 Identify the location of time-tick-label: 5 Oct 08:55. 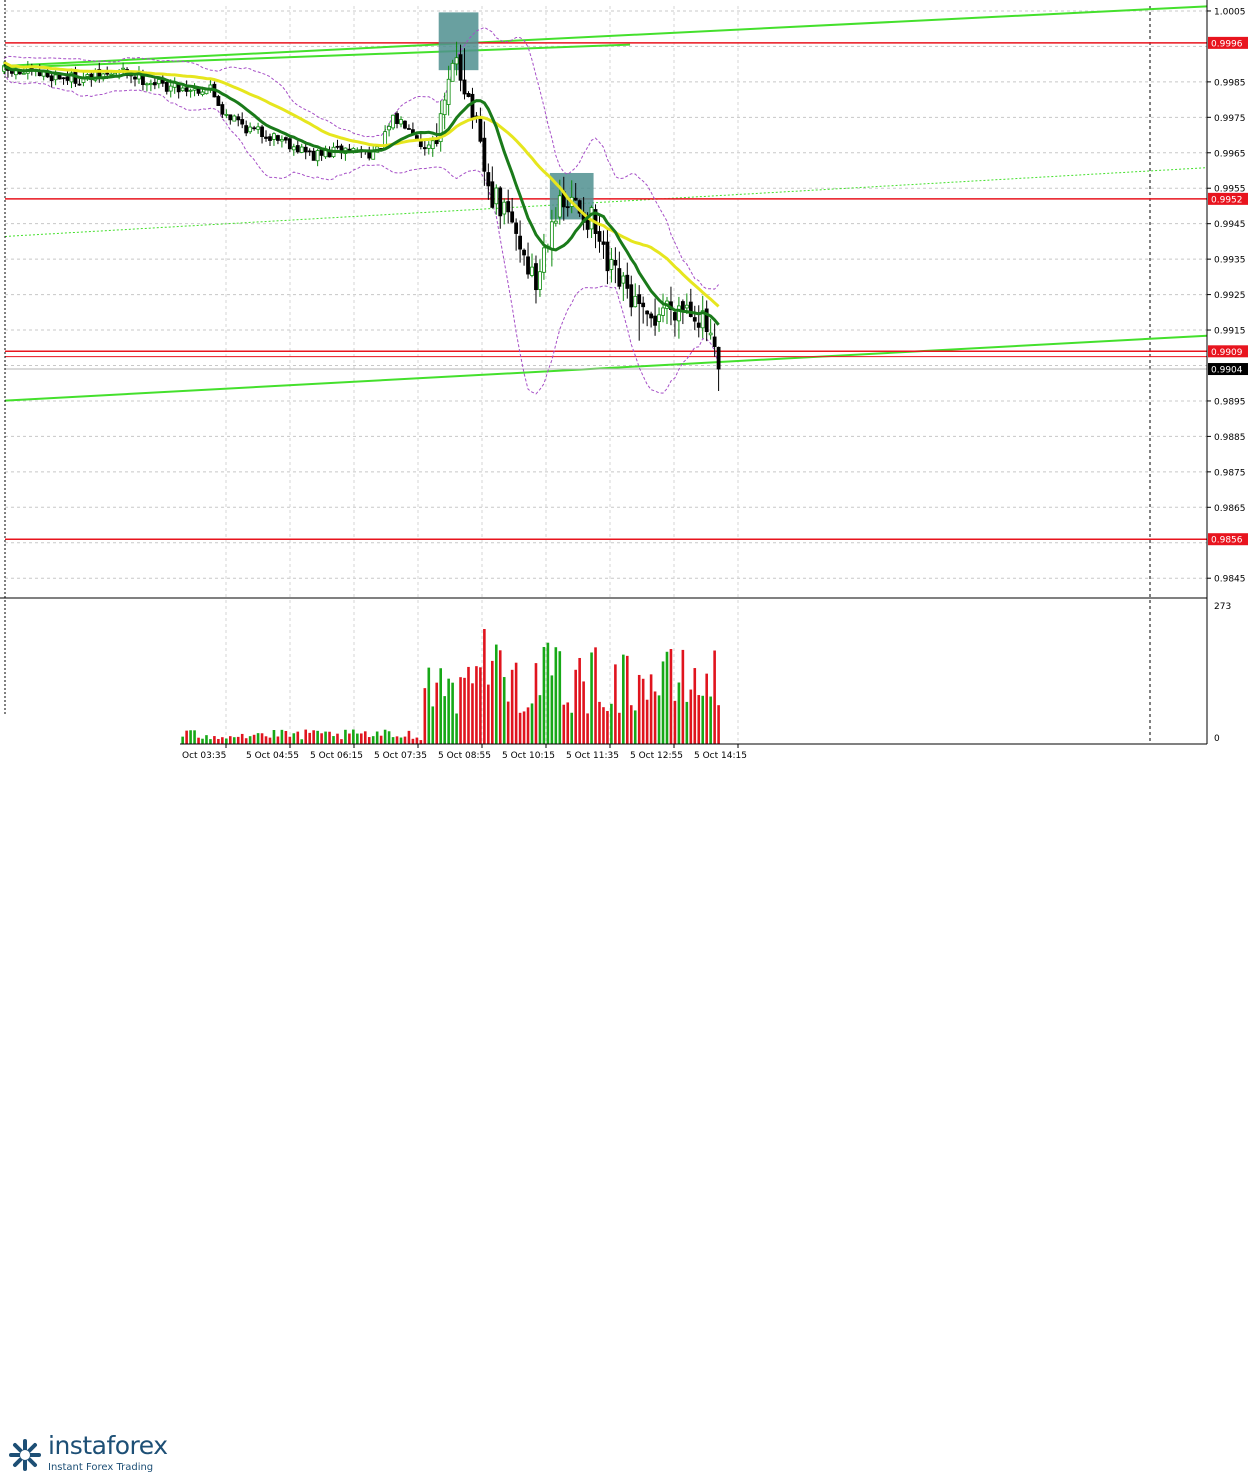
(464, 756).